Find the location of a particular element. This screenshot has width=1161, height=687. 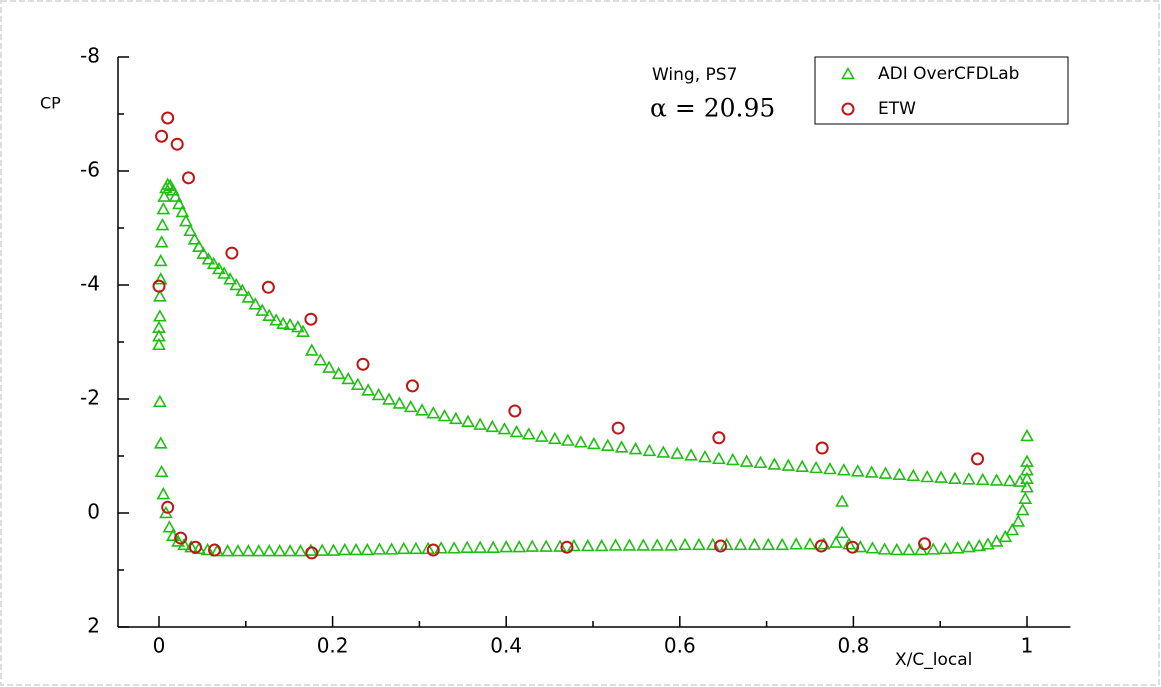

x-tick-label: 0.6 is located at coordinates (680, 646).